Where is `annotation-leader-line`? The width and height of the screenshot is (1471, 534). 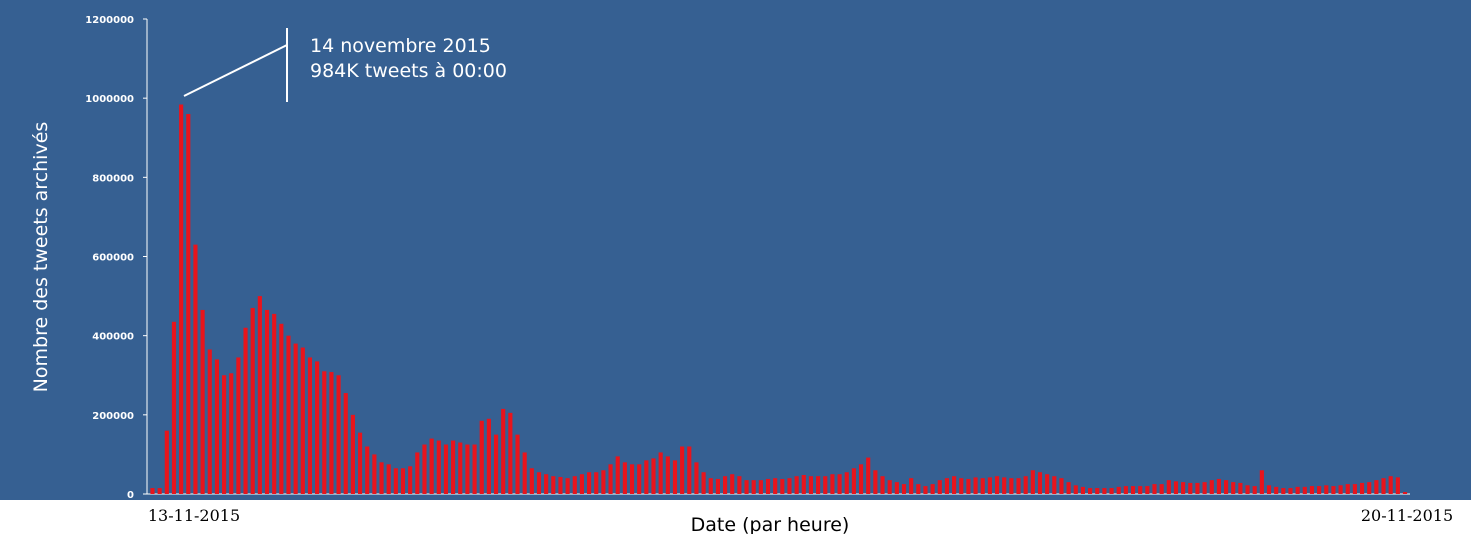
annotation-leader-line is located at coordinates (235, 70).